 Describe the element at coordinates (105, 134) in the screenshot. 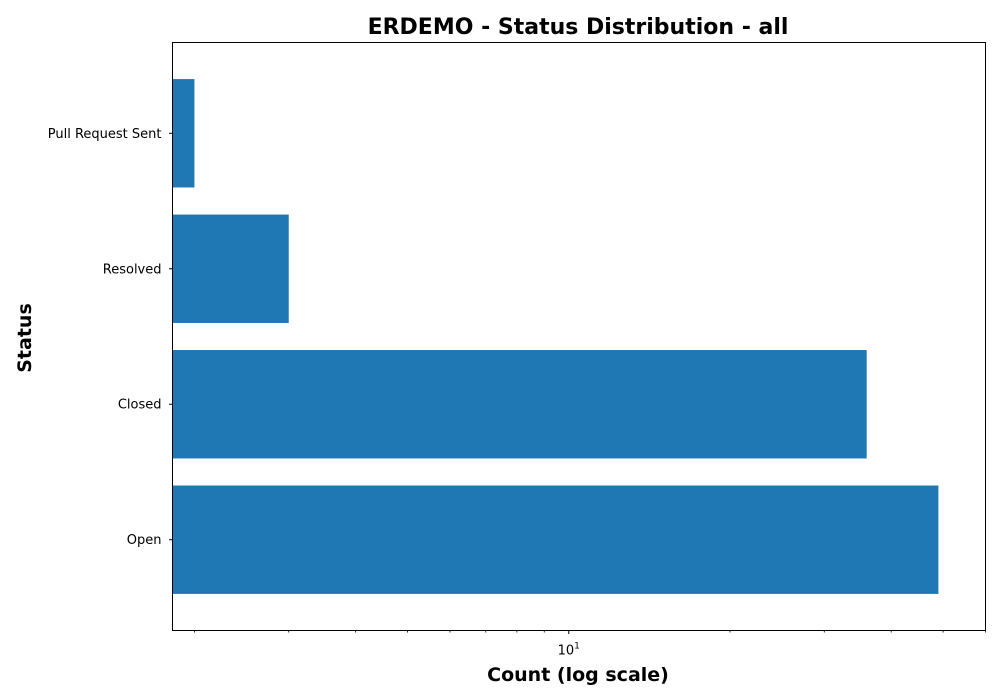

I see `y-tick-label-pull-request-sent: Pull Request Sent` at that location.